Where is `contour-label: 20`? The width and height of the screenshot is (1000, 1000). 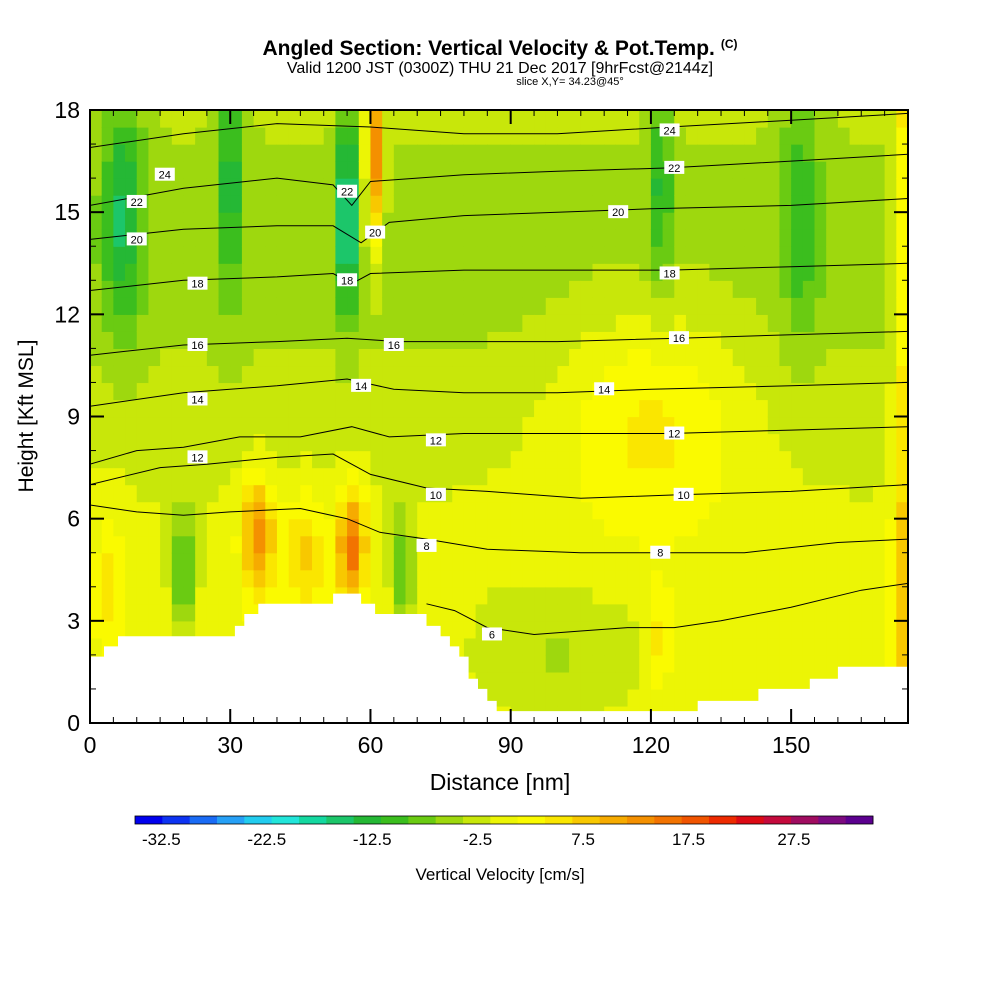 contour-label: 20 is located at coordinates (375, 234).